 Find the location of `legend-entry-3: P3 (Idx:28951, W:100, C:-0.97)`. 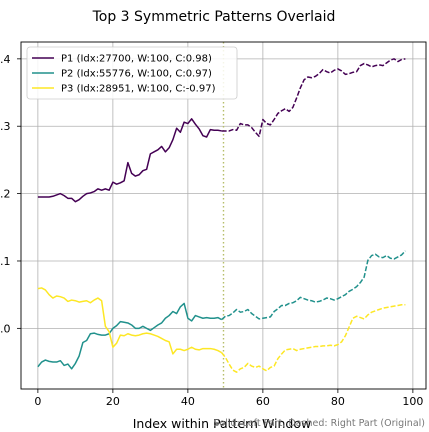

legend-entry-3: P3 (Idx:28951, W:100, C:-0.97) is located at coordinates (138, 89).